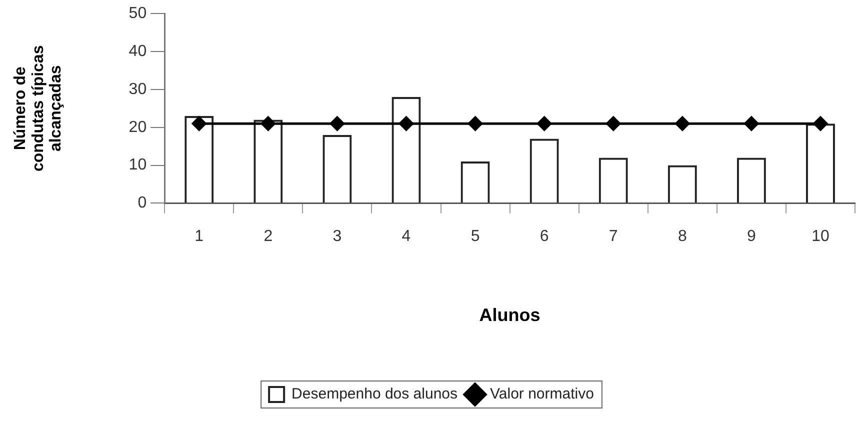 Image resolution: width=867 pixels, height=424 pixels. What do you see at coordinates (137, 127) in the screenshot?
I see `y-tick-label: 20` at bounding box center [137, 127].